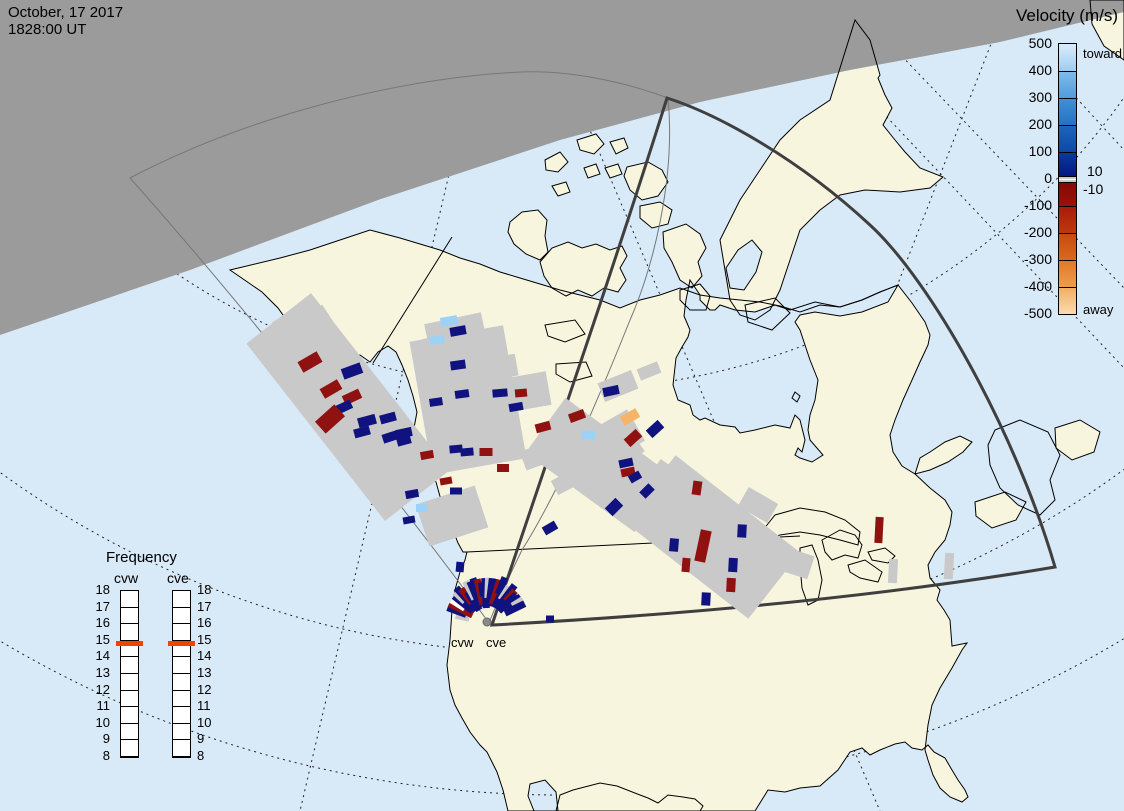 The width and height of the screenshot is (1124, 811). I want to click on freq-column-label-cvw: cvw, so click(126, 578).